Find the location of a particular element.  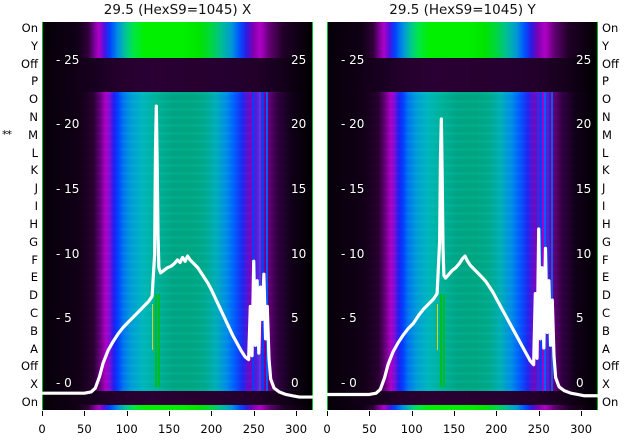

y-tick-y-inner-10: - 10 is located at coordinates (353, 253).